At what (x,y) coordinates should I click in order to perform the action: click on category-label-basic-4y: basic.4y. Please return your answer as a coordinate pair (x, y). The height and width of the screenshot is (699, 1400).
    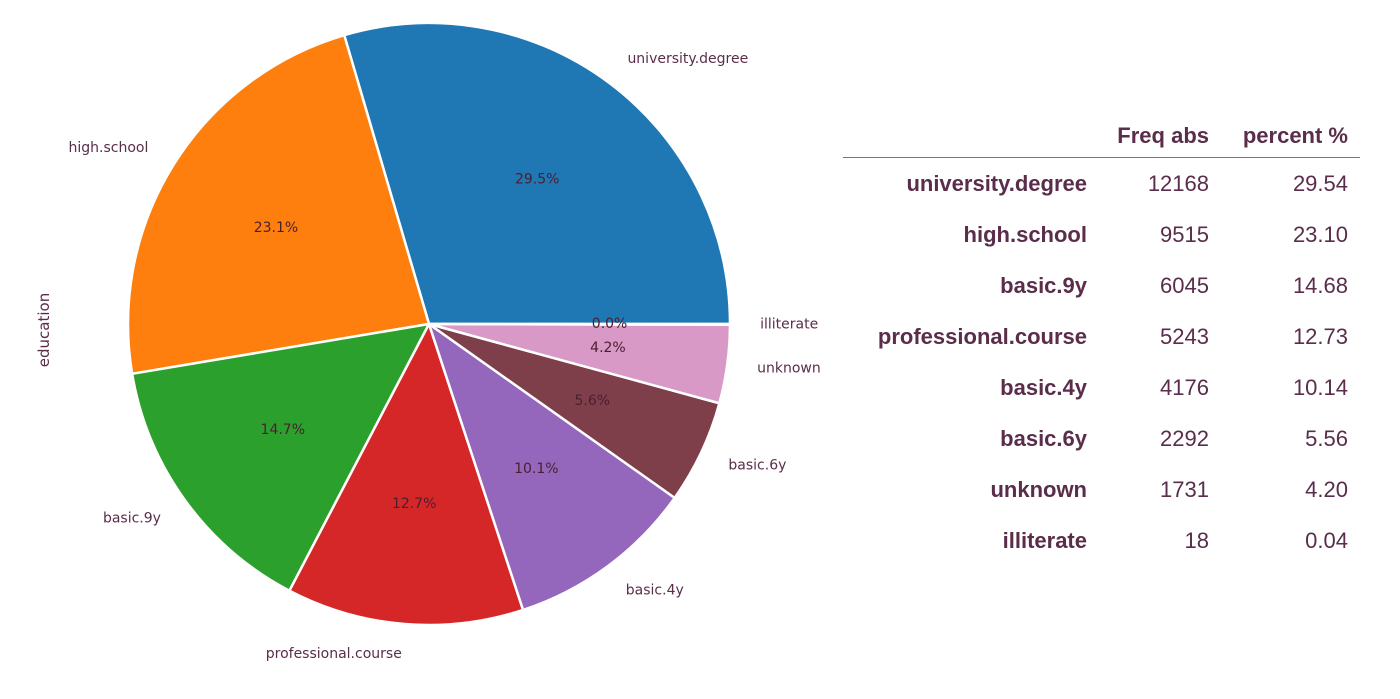
    Looking at the image, I should click on (655, 590).